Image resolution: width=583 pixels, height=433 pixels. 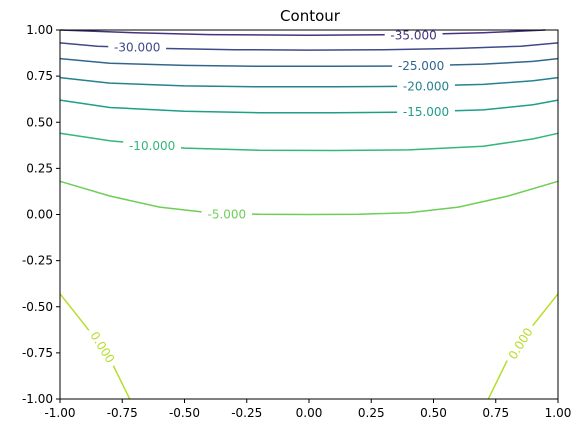 I want to click on y-tick-label: -0.25, so click(x=37, y=261).